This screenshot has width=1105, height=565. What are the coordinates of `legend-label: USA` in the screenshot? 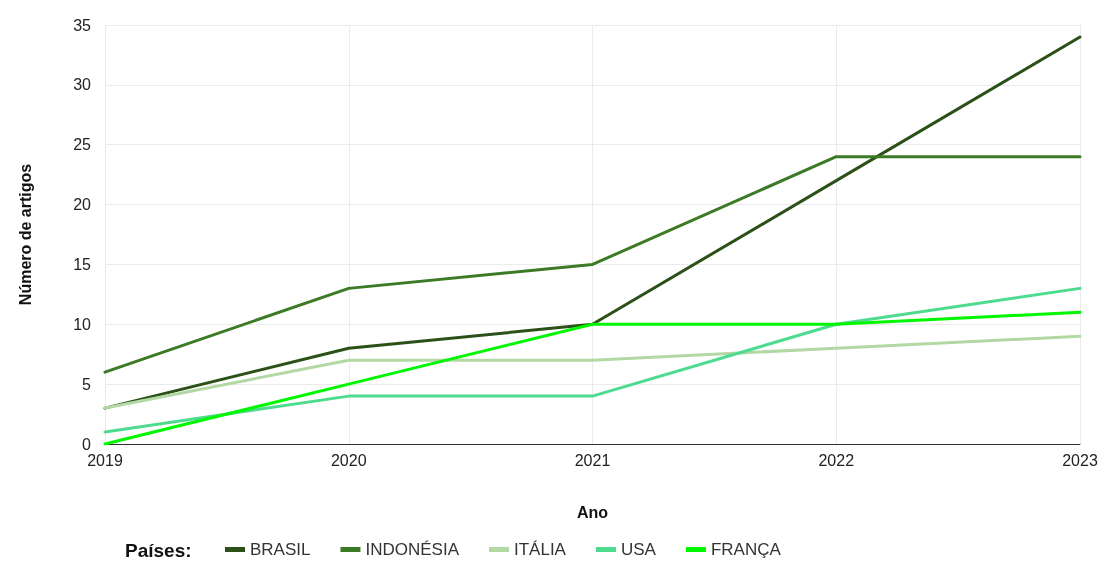 It's located at (638, 549).